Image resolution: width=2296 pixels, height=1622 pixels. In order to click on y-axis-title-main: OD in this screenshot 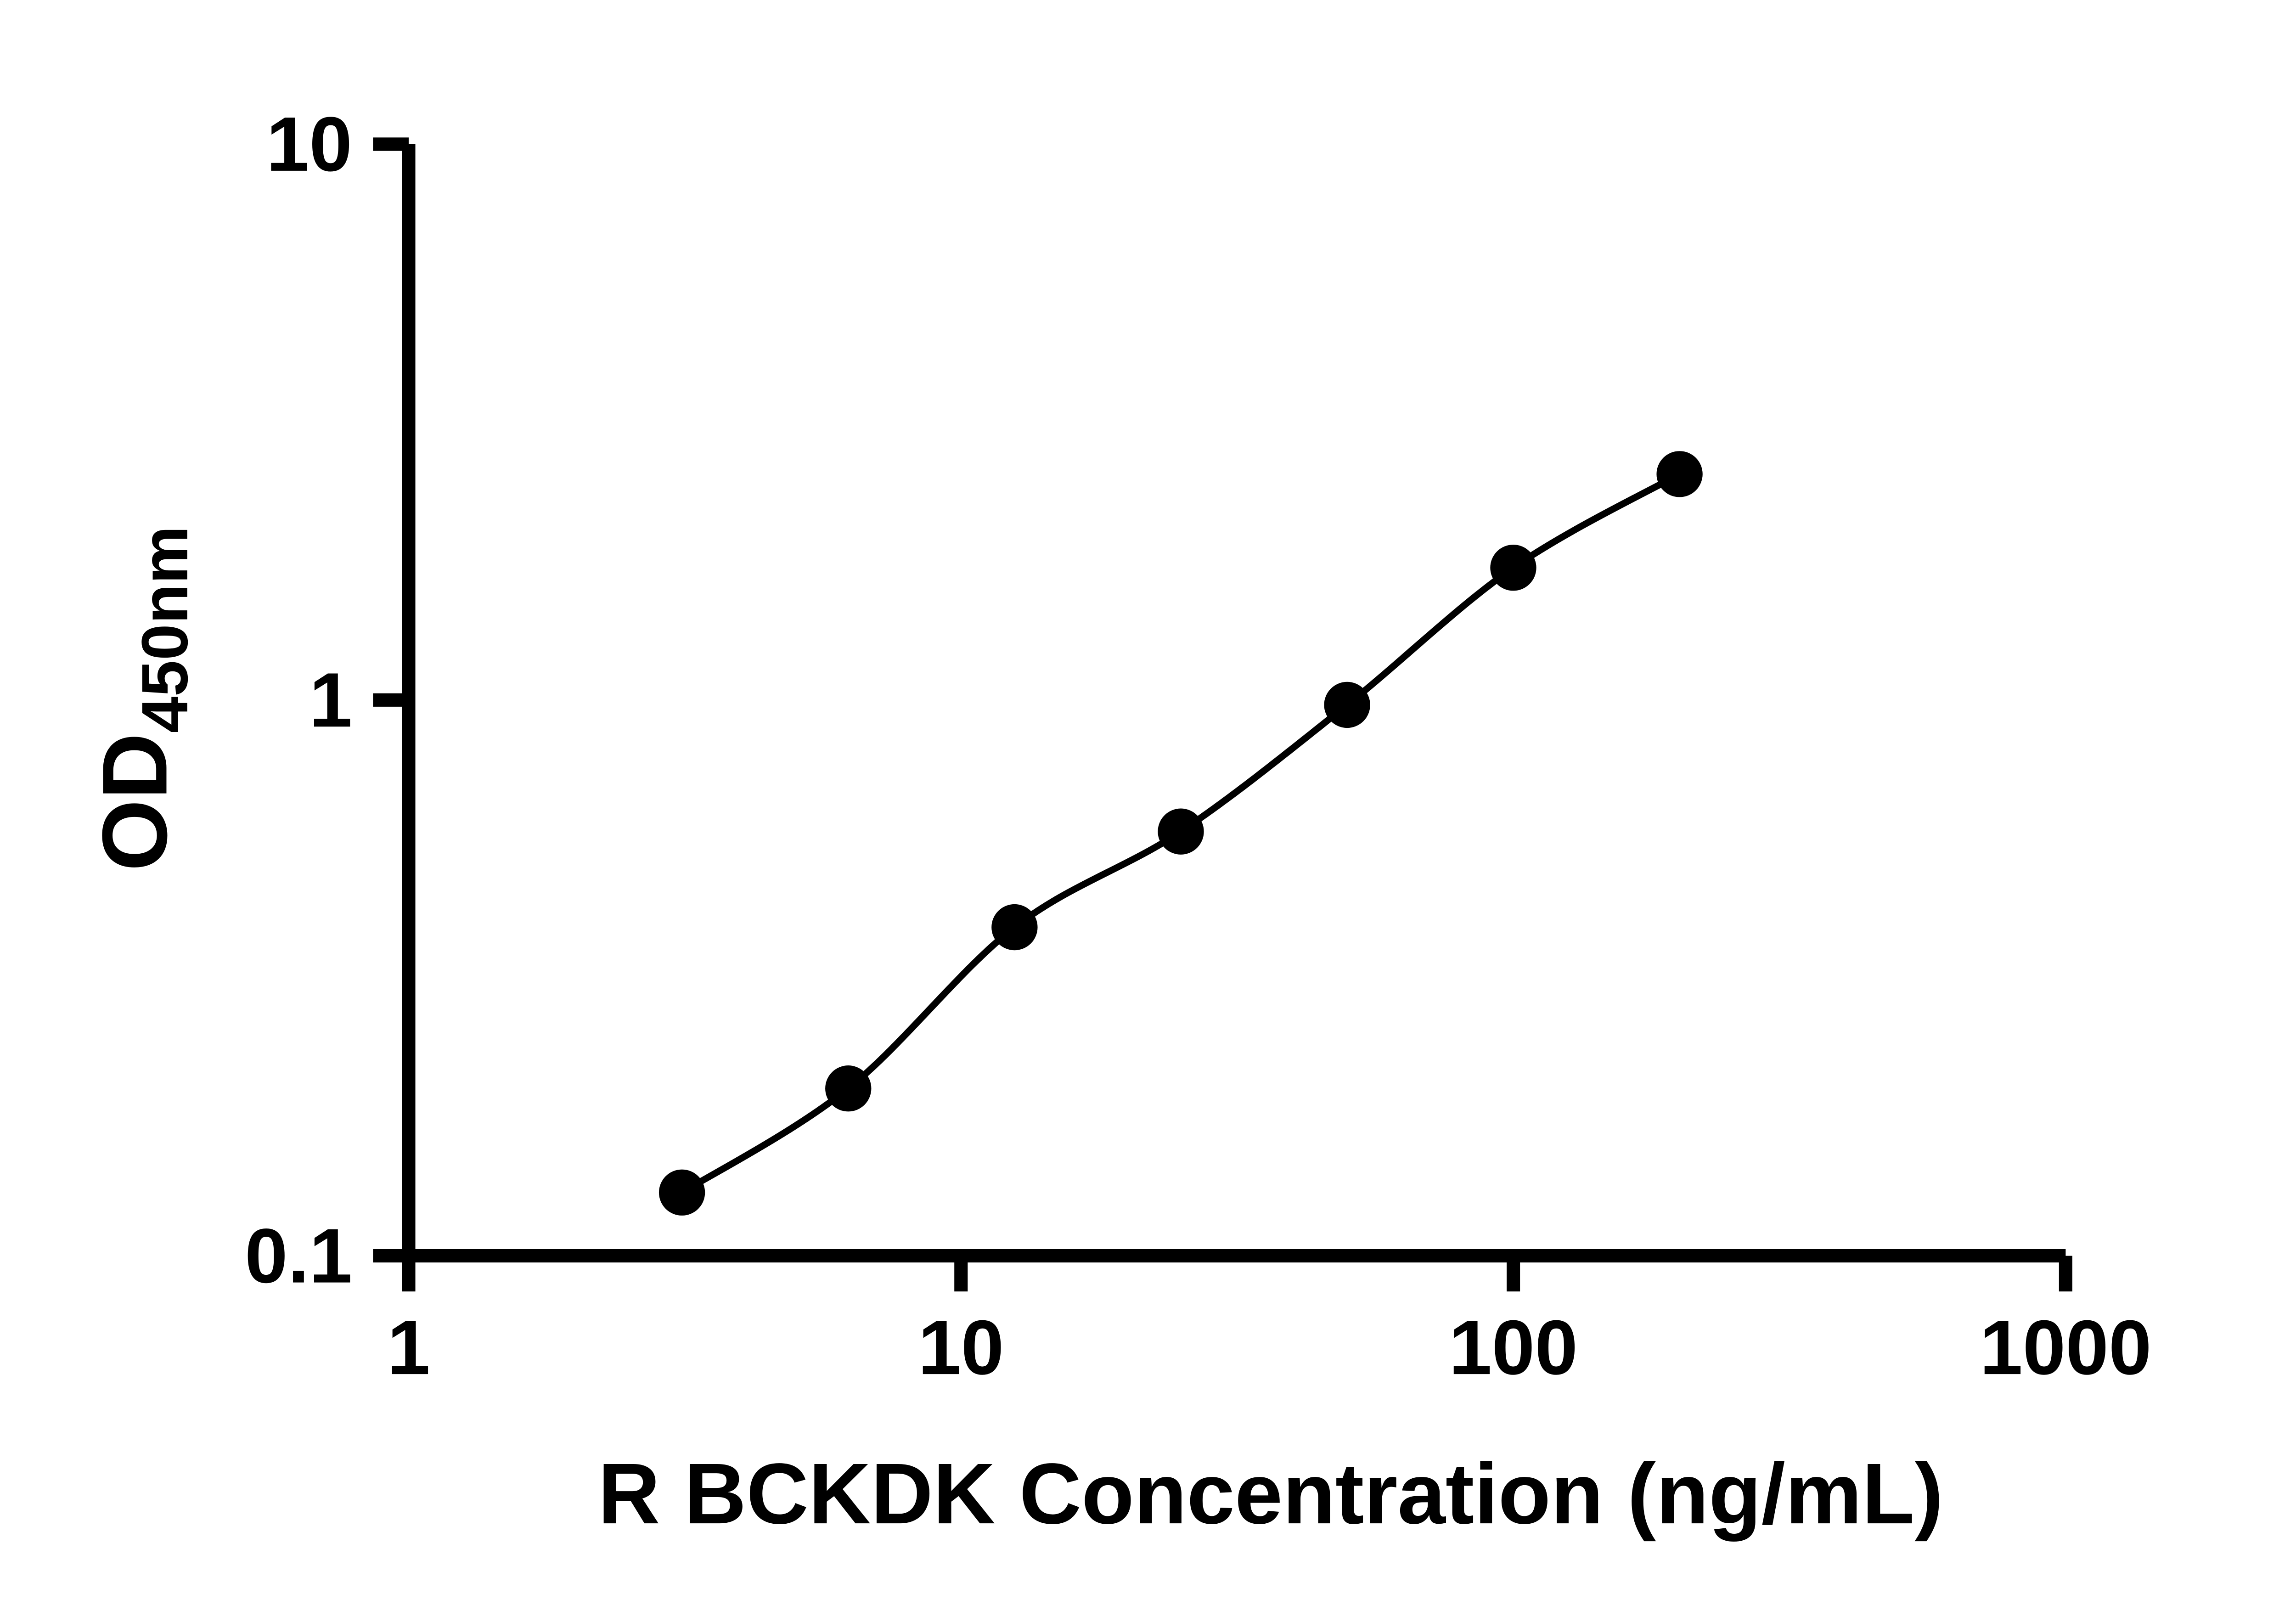, I will do `click(134, 802)`.